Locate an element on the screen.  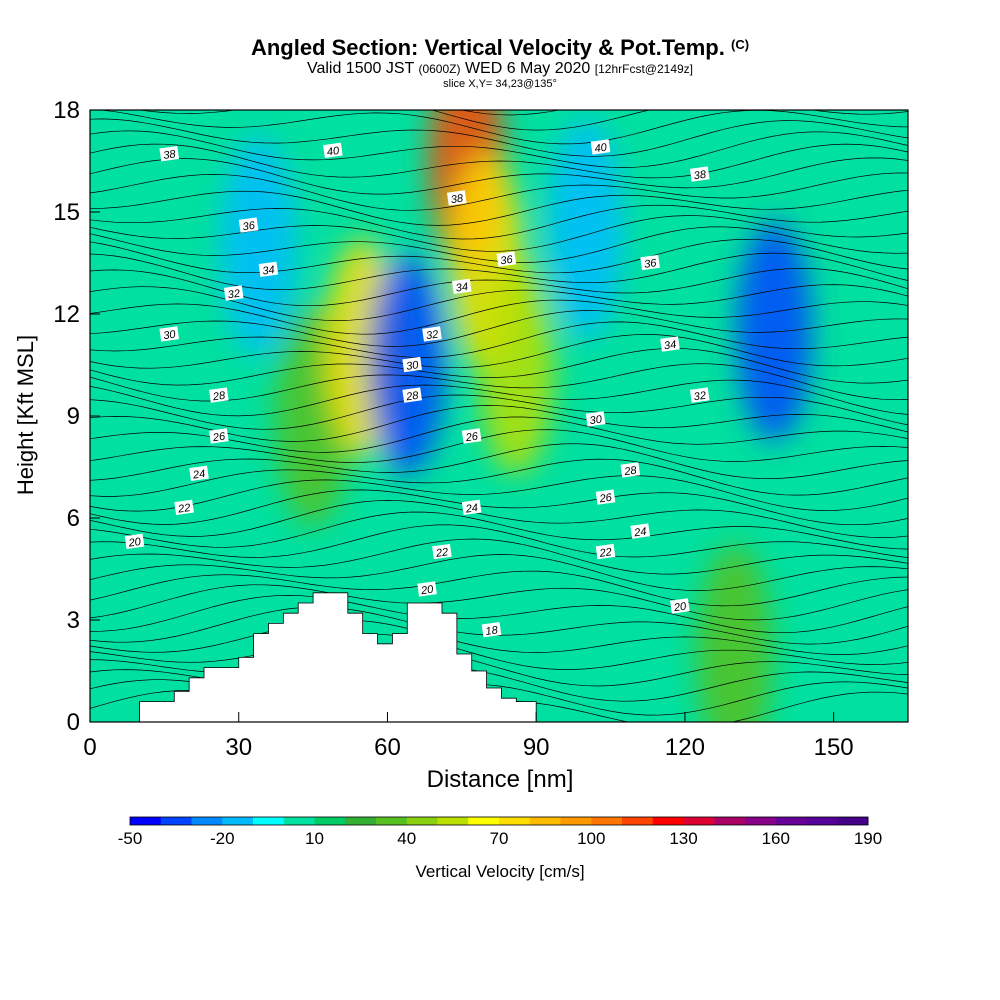
isentrope-label: 18 is located at coordinates (491, 630).